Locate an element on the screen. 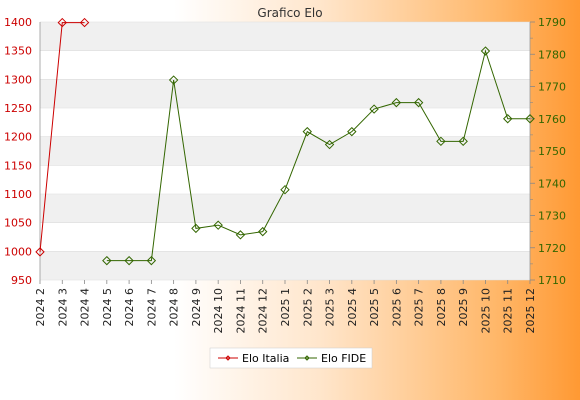  left-tick-label: 1400 is located at coordinates (18, 22).